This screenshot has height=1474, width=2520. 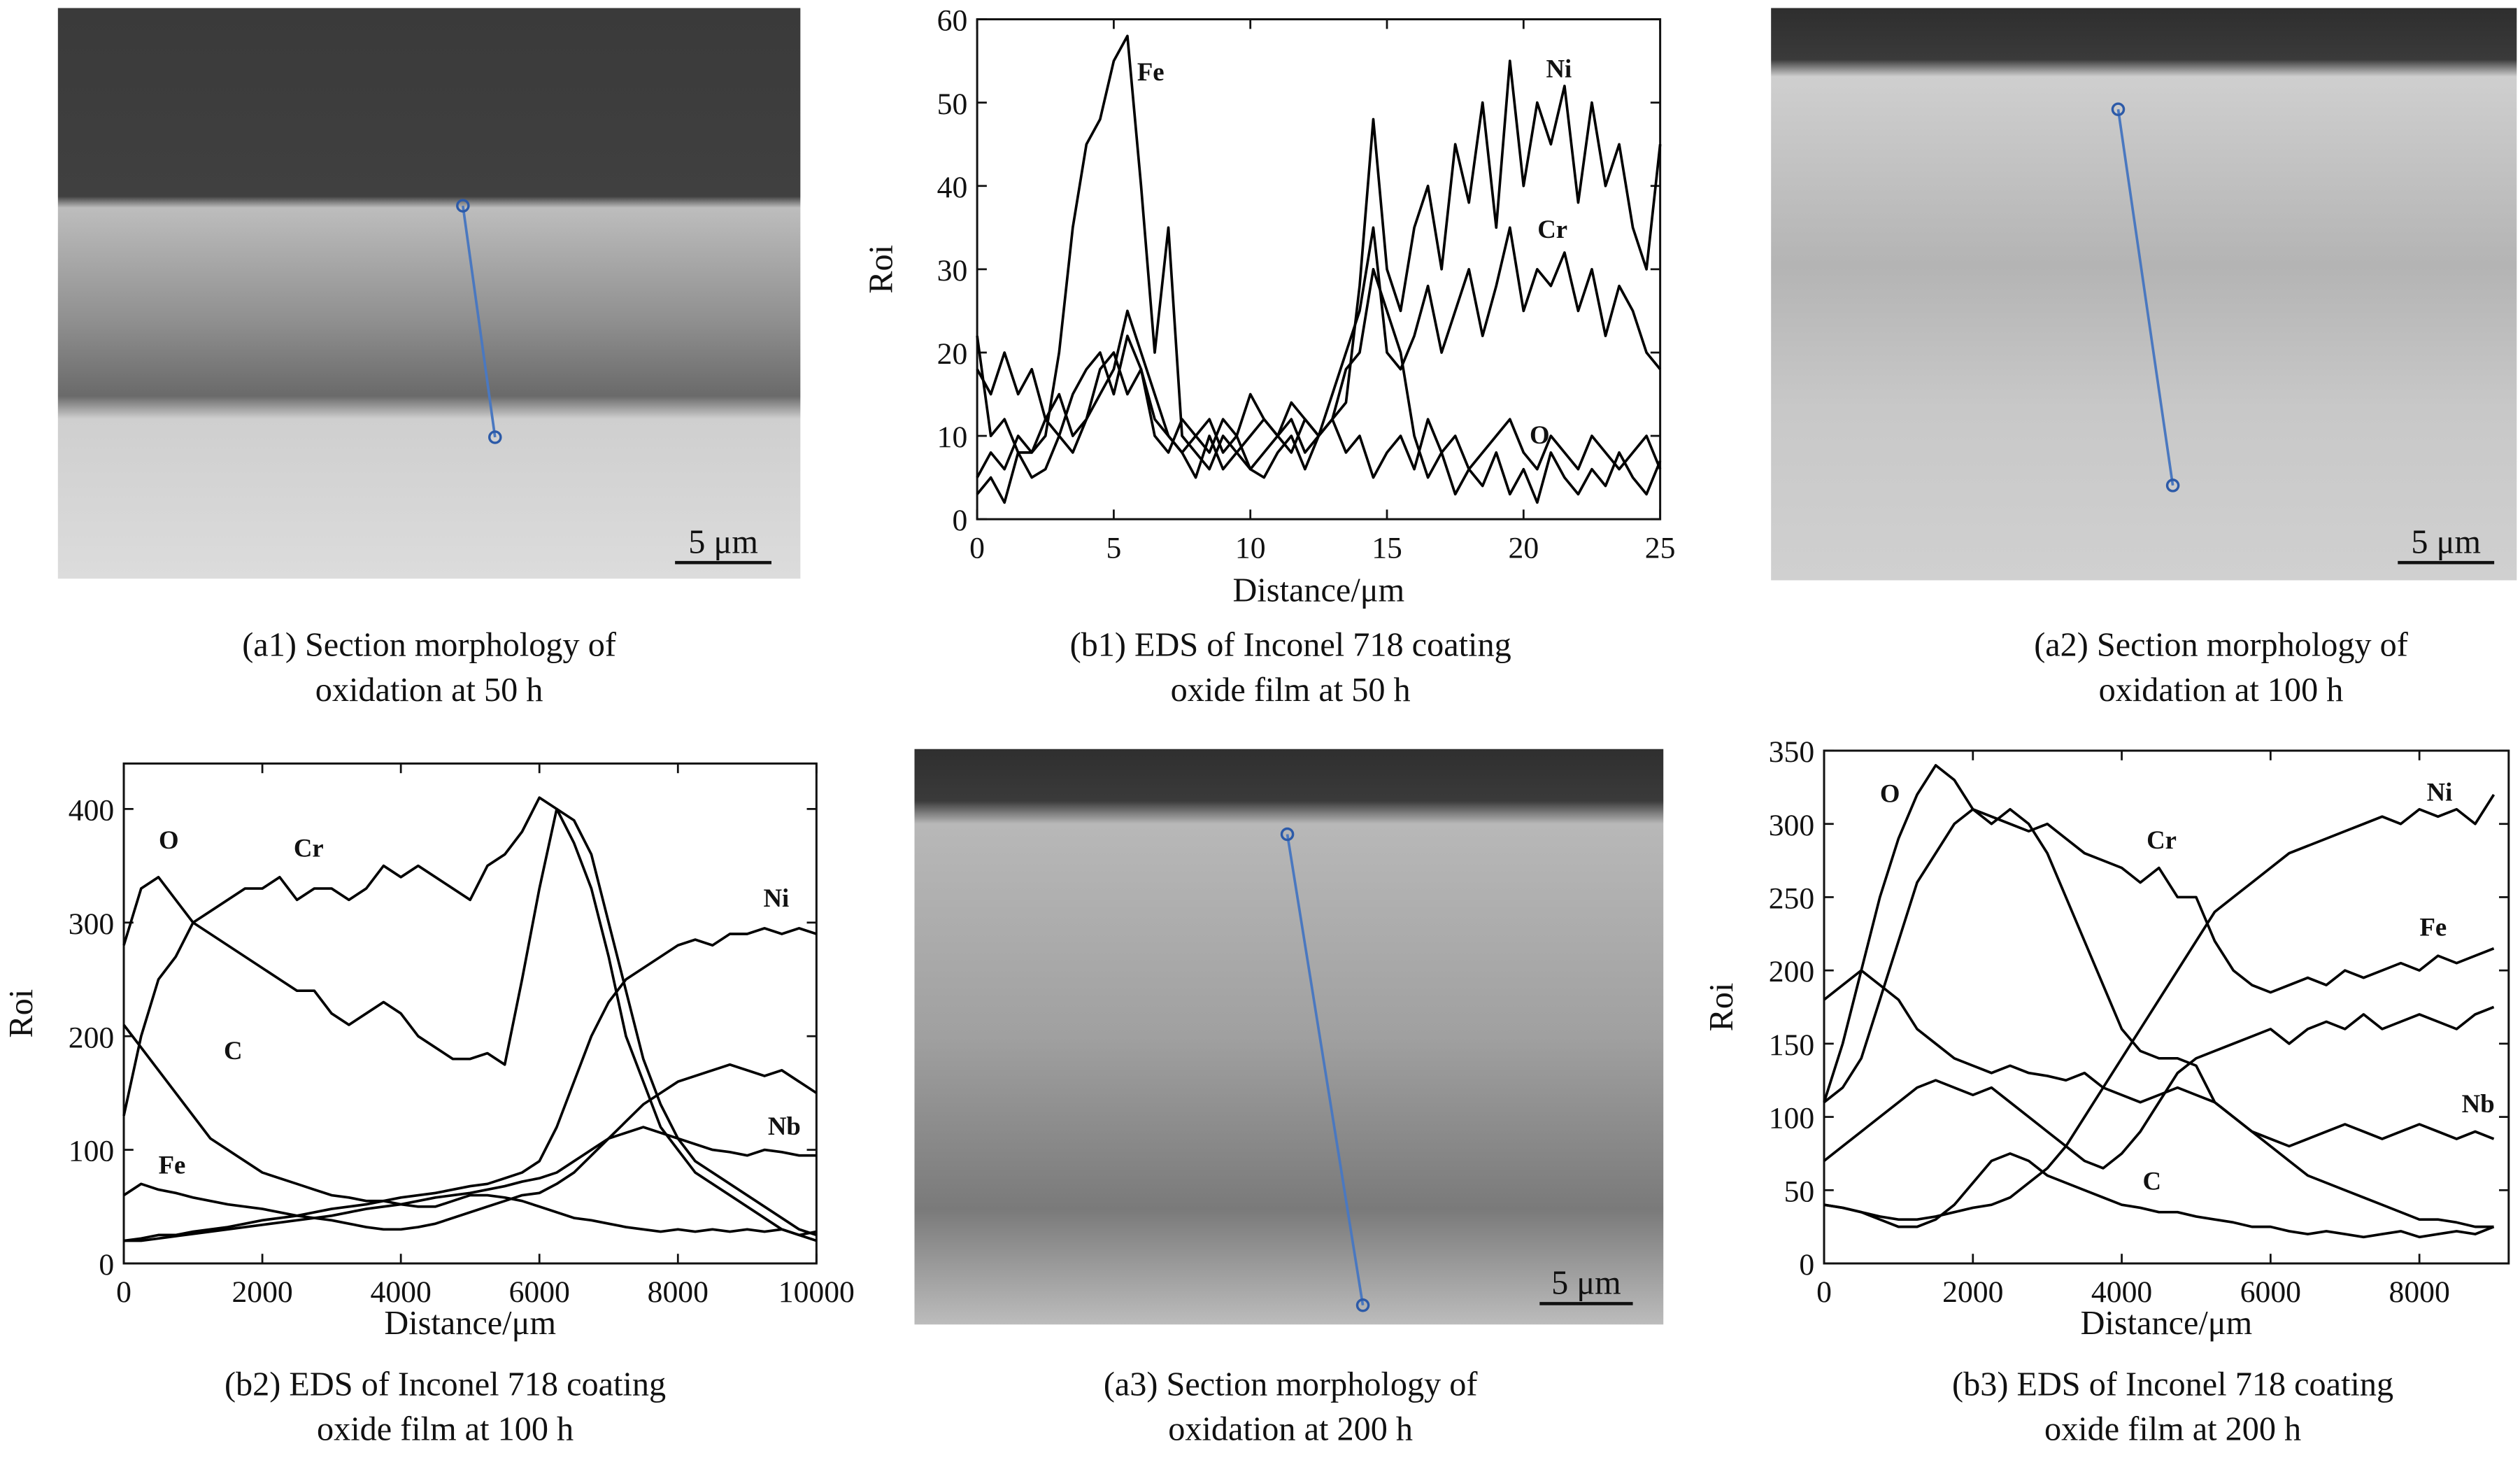 What do you see at coordinates (1291, 1384) in the screenshot?
I see `caption: (a3) Section morphology of` at bounding box center [1291, 1384].